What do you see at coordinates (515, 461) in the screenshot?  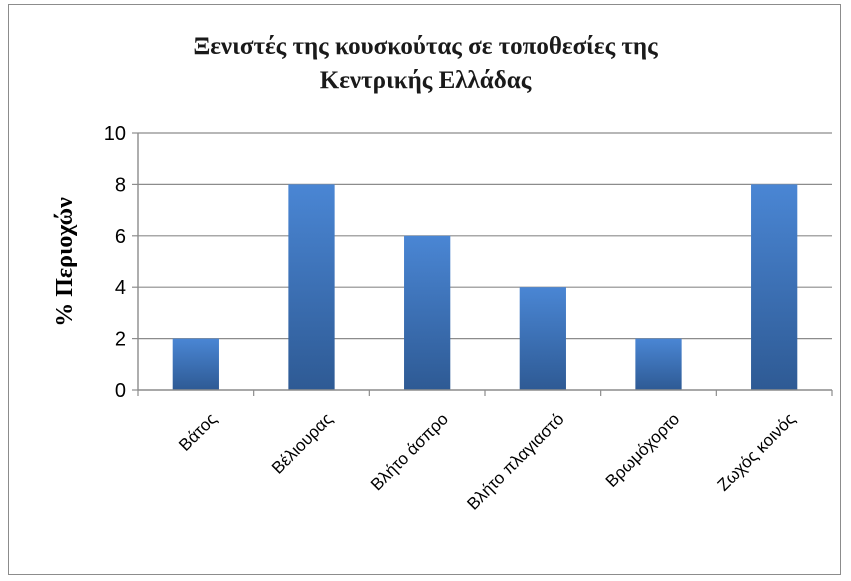 I see `x-category-label: Βλήτο πλαγιαστό` at bounding box center [515, 461].